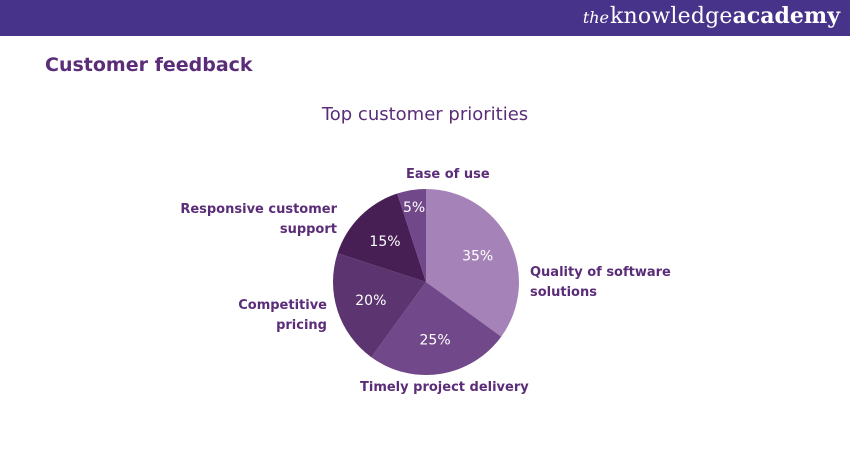  Describe the element at coordinates (671, 16) in the screenshot. I see `brand-middle: knowledge` at that location.